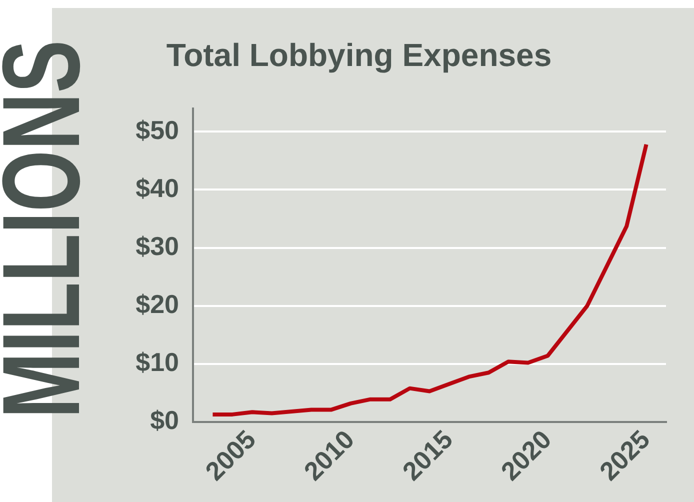 Image resolution: width=694 pixels, height=502 pixels. I want to click on y-tick-label: $50, so click(157, 129).